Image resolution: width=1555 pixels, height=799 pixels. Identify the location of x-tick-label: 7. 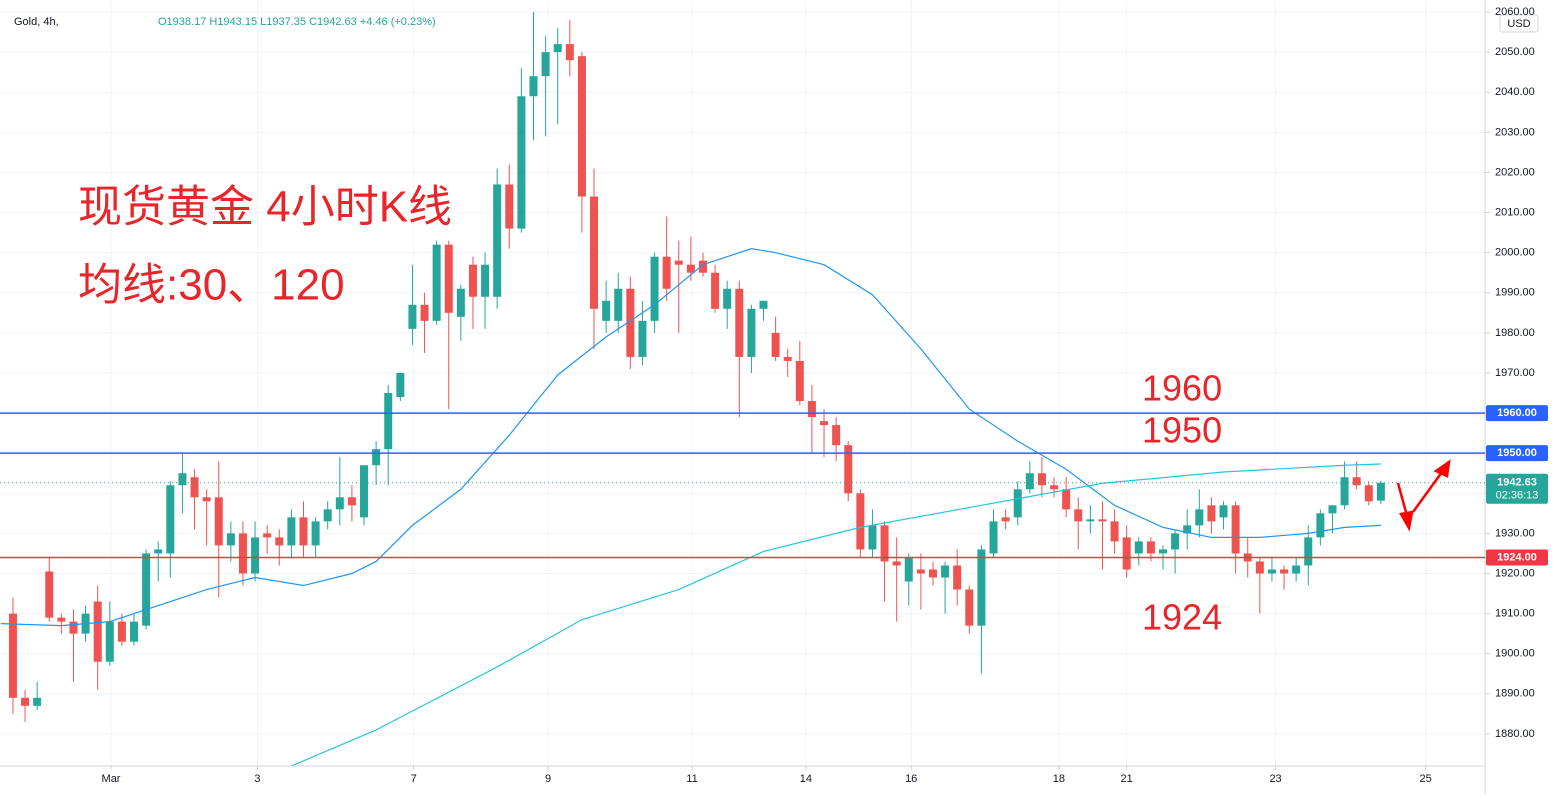
(414, 779).